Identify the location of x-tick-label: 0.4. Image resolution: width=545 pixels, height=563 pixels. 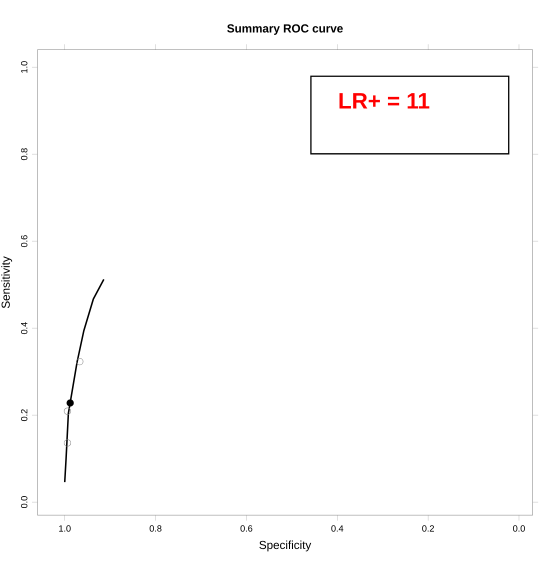
(337, 528).